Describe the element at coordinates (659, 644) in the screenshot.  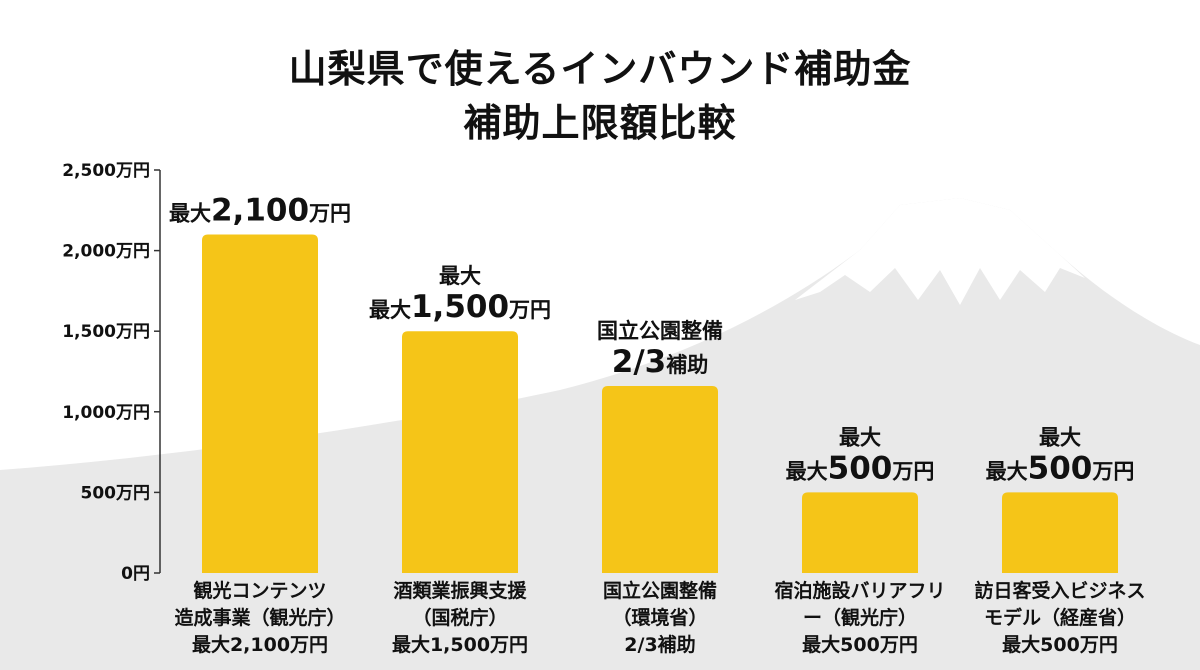
I see `category-label: 2/3補助` at that location.